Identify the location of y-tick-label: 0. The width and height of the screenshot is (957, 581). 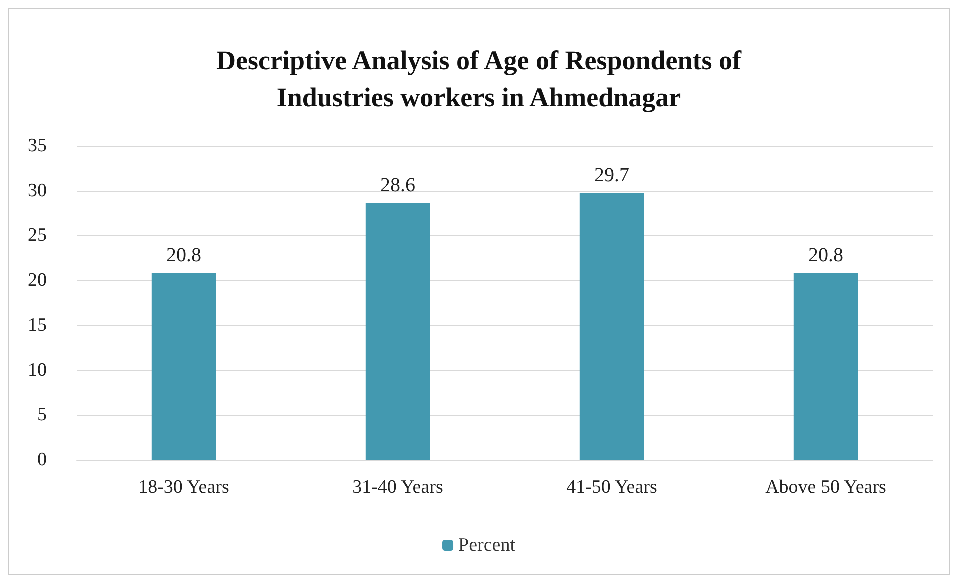
(42, 460).